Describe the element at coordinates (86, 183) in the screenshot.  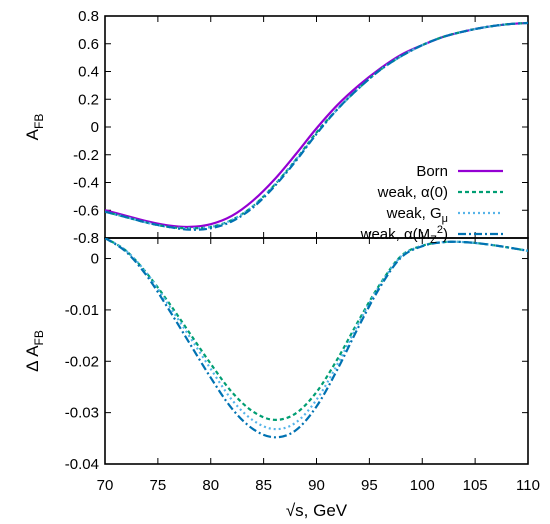
I see `top-ytick-label: -0.4` at that location.